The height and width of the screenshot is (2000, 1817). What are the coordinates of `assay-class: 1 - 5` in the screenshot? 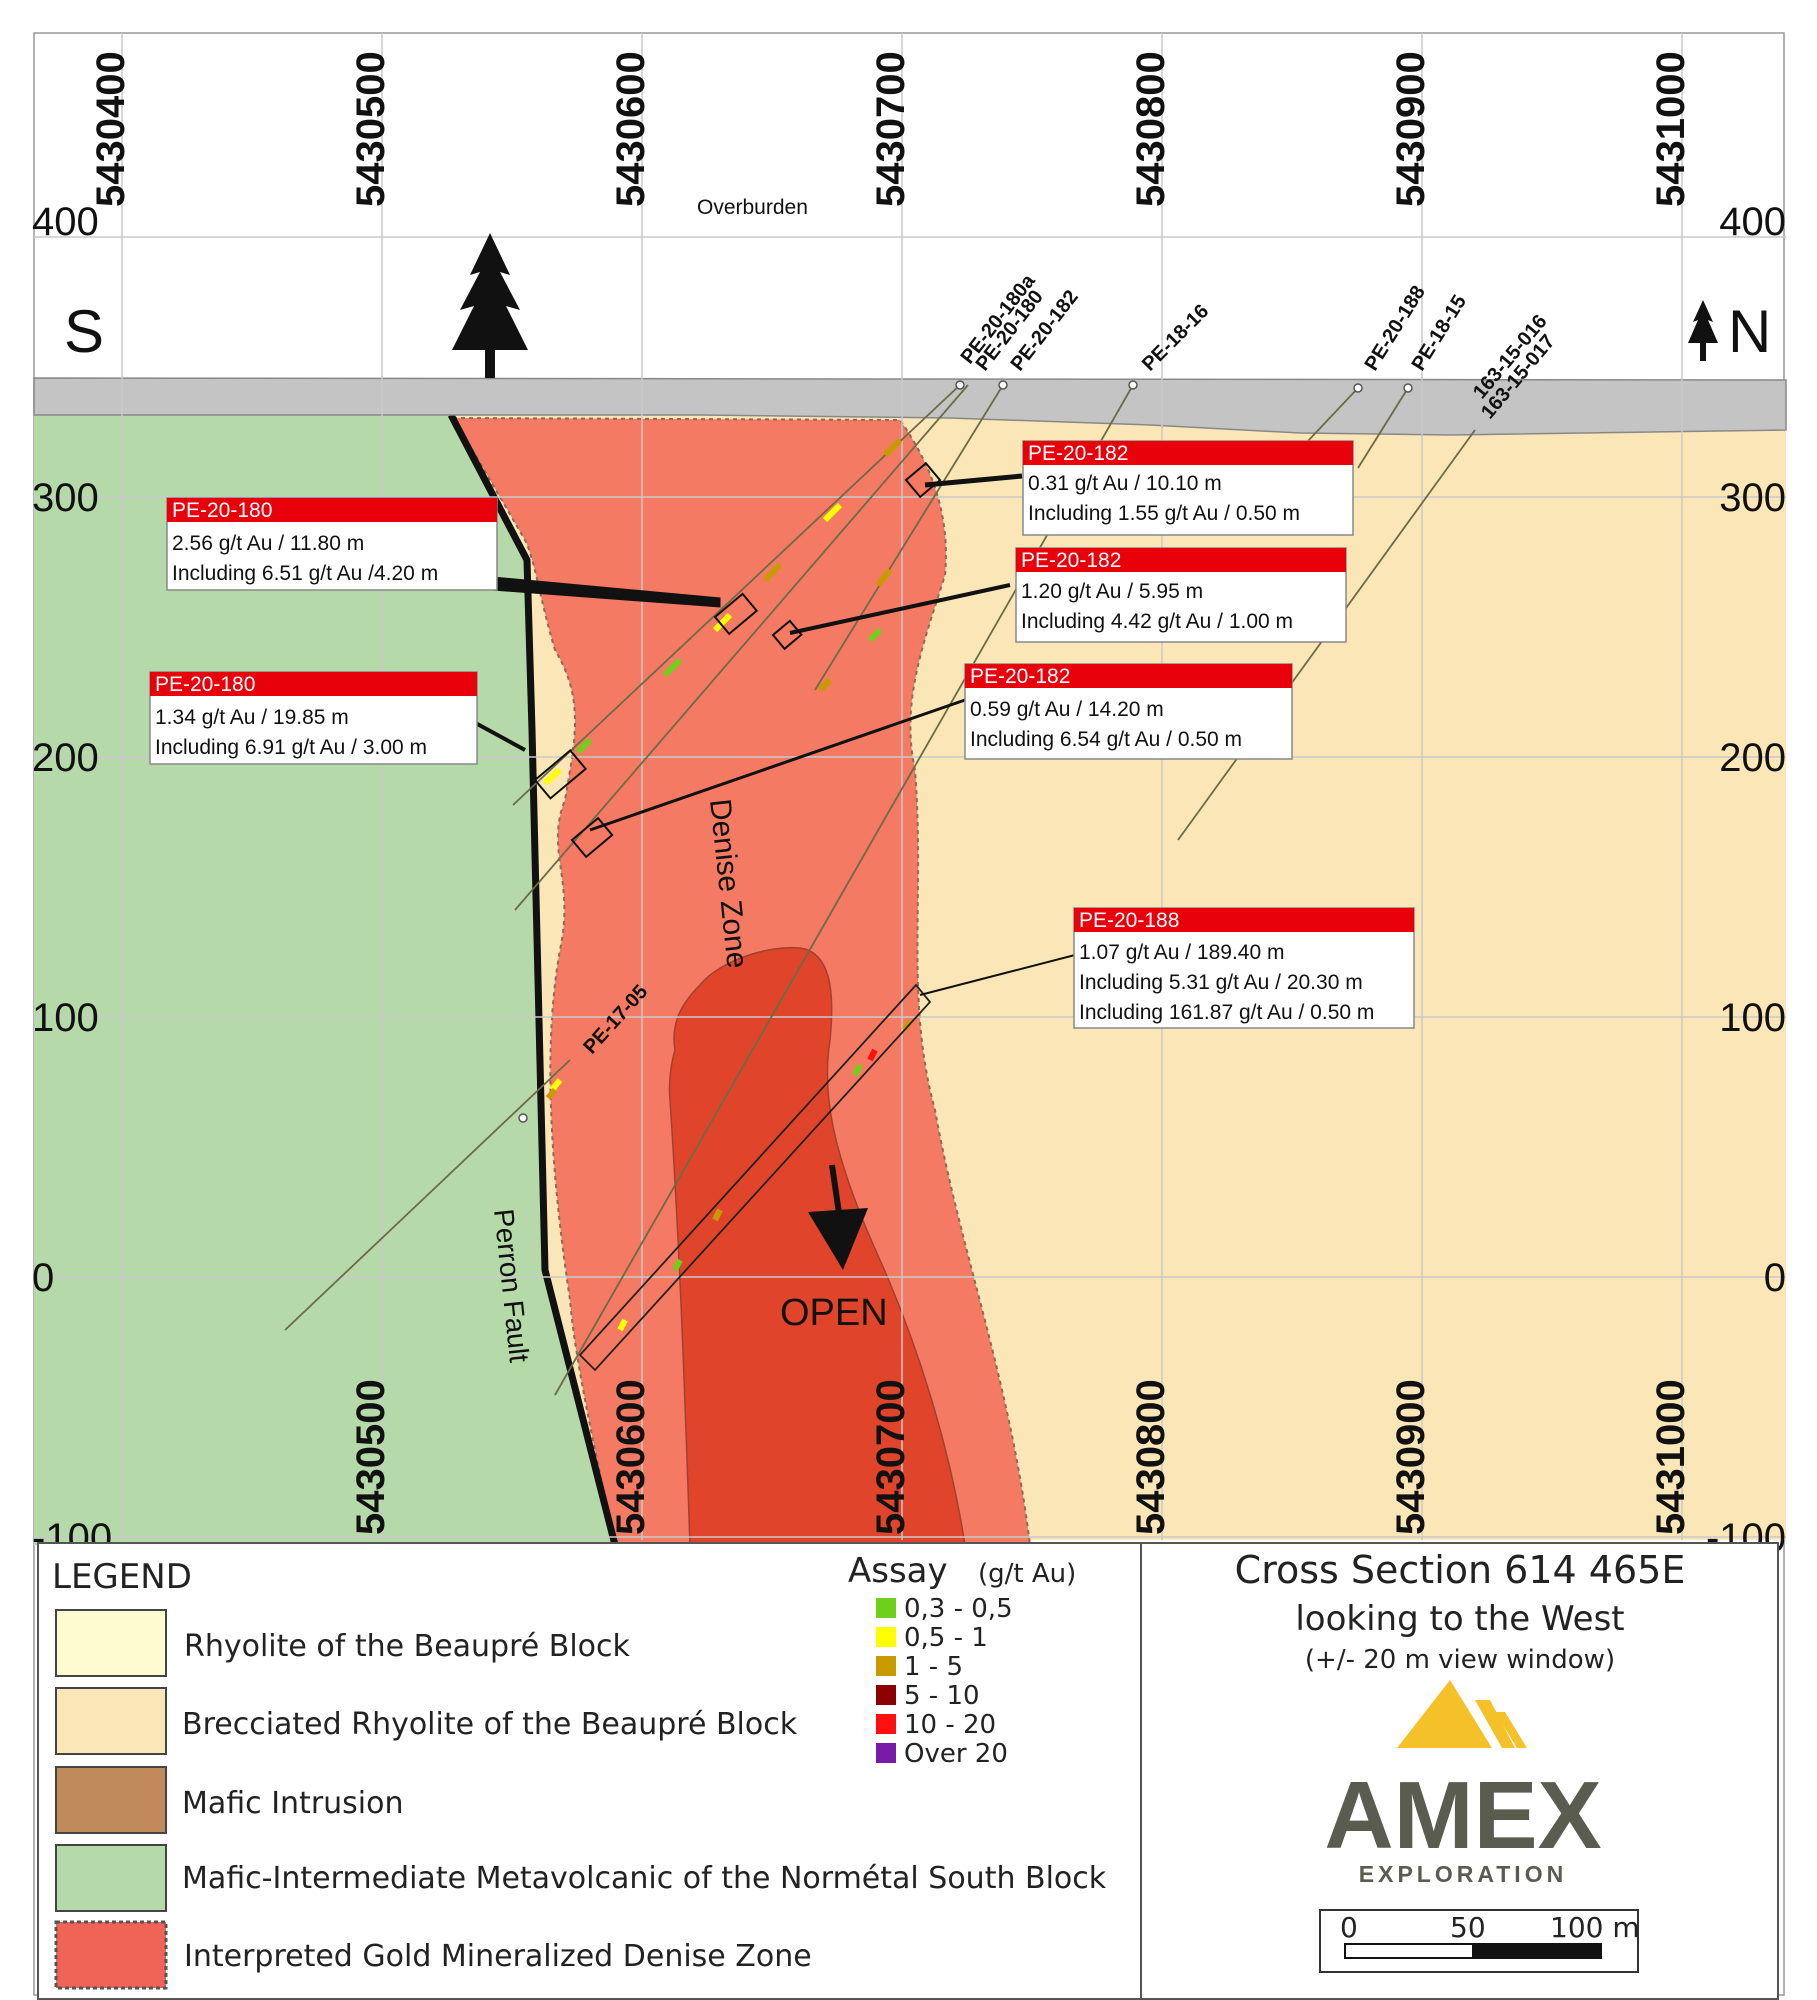 It's located at (919, 1667).